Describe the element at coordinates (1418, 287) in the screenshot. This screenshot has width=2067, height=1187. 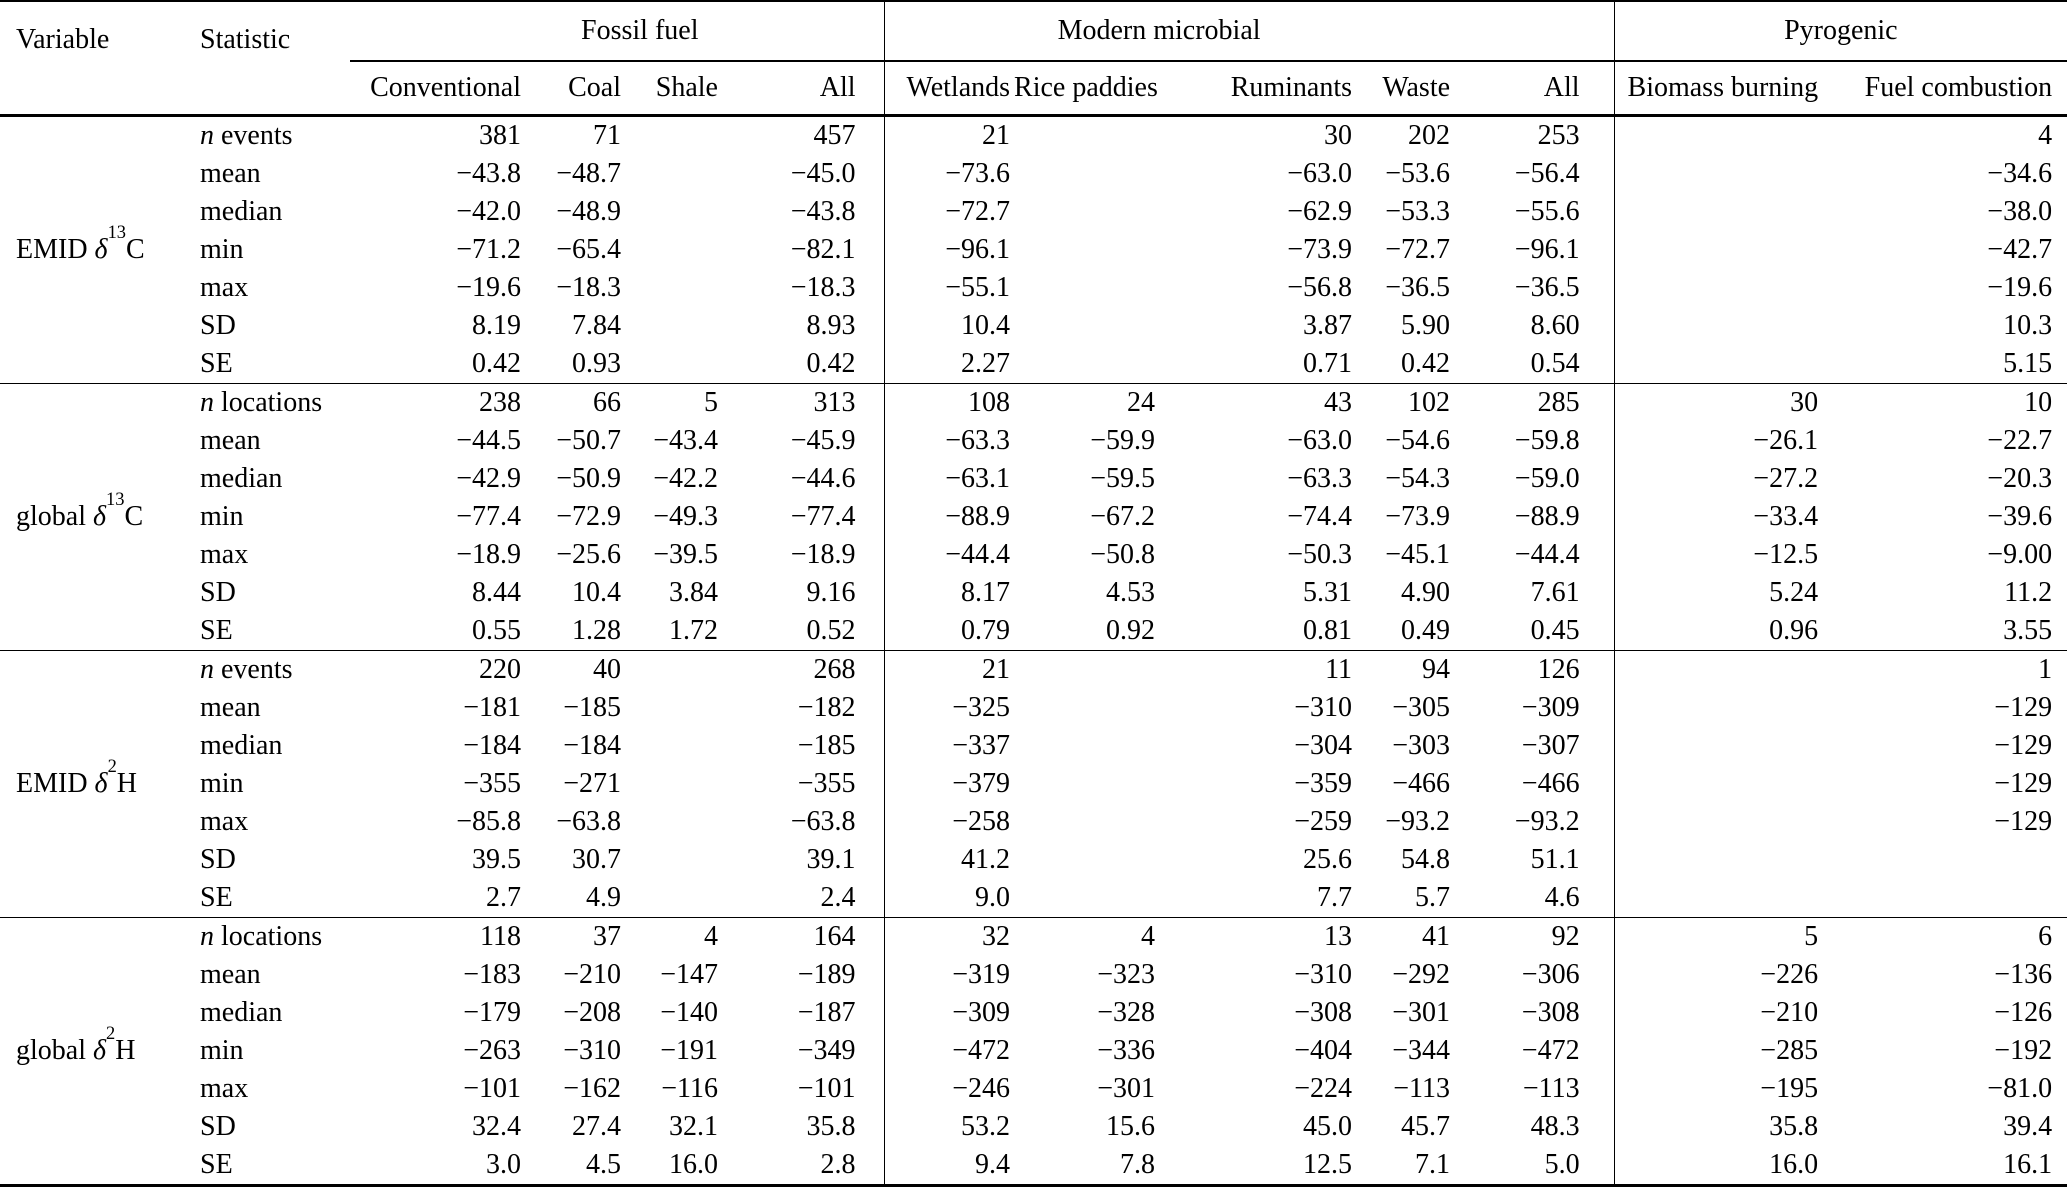
I see `table-cell: −36.5` at that location.